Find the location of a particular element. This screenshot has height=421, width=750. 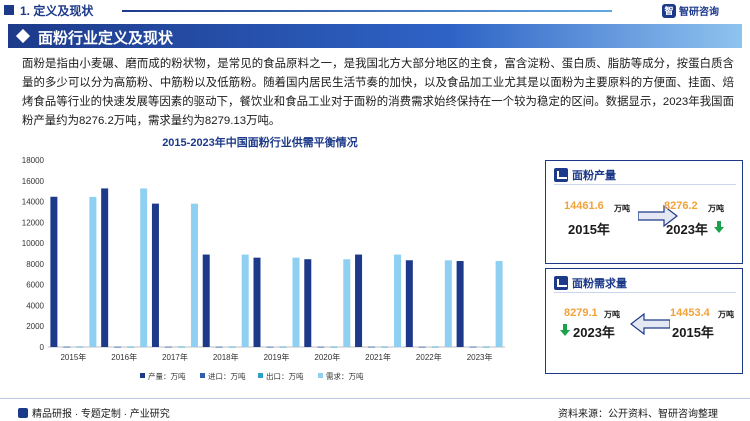

page-title: 面粉行业定义及现状 is located at coordinates (106, 38).